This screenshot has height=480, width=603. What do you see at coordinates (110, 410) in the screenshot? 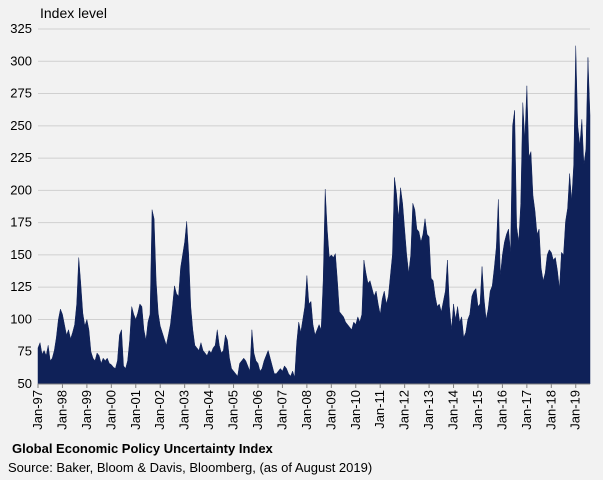
I see `x-tick-label: Jan-00` at bounding box center [110, 410].